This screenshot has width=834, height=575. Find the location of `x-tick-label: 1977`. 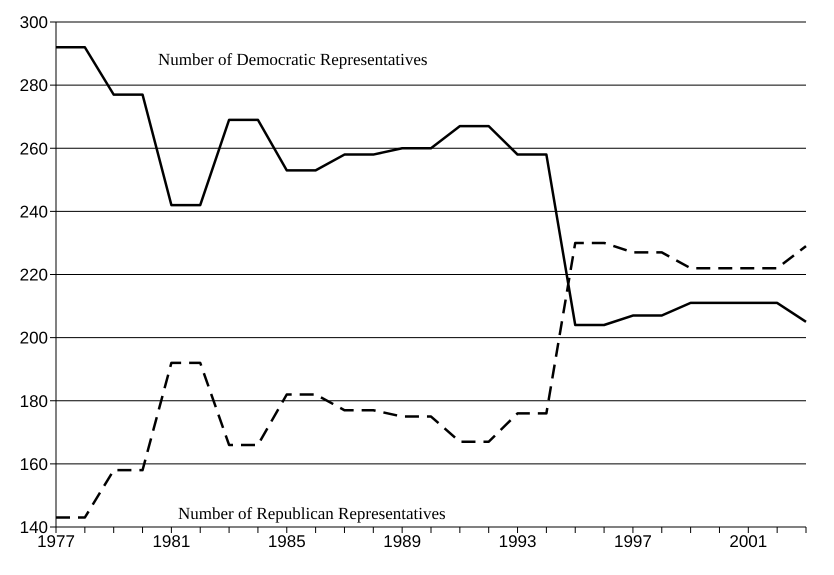

x-tick-label: 1977 is located at coordinates (56, 542).